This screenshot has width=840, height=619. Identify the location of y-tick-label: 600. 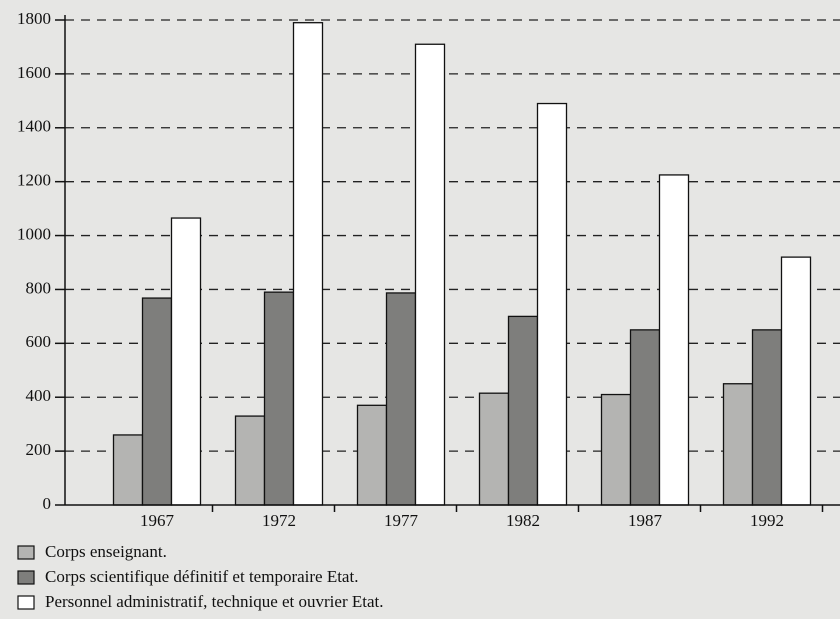
(39, 341).